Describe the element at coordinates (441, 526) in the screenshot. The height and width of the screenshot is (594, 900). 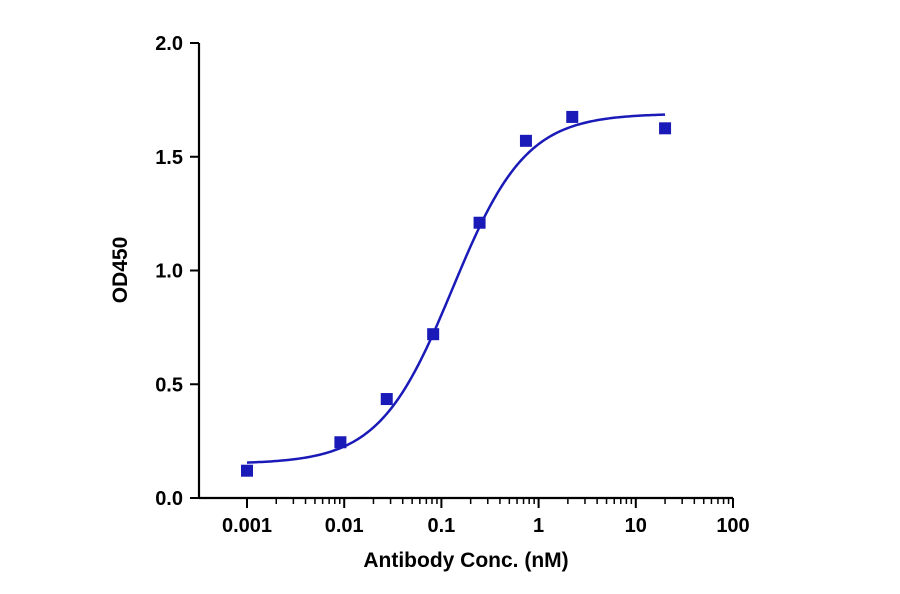
I see `x-tick-label: 0.1` at that location.